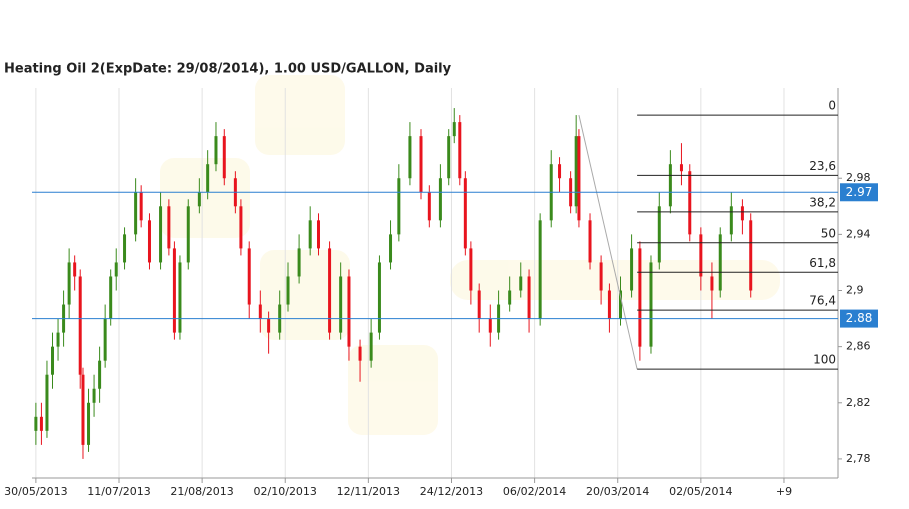 This screenshot has height=509, width=909. What do you see at coordinates (368, 491) in the screenshot?
I see `x-tick-label: 12/11/2013` at bounding box center [368, 491].